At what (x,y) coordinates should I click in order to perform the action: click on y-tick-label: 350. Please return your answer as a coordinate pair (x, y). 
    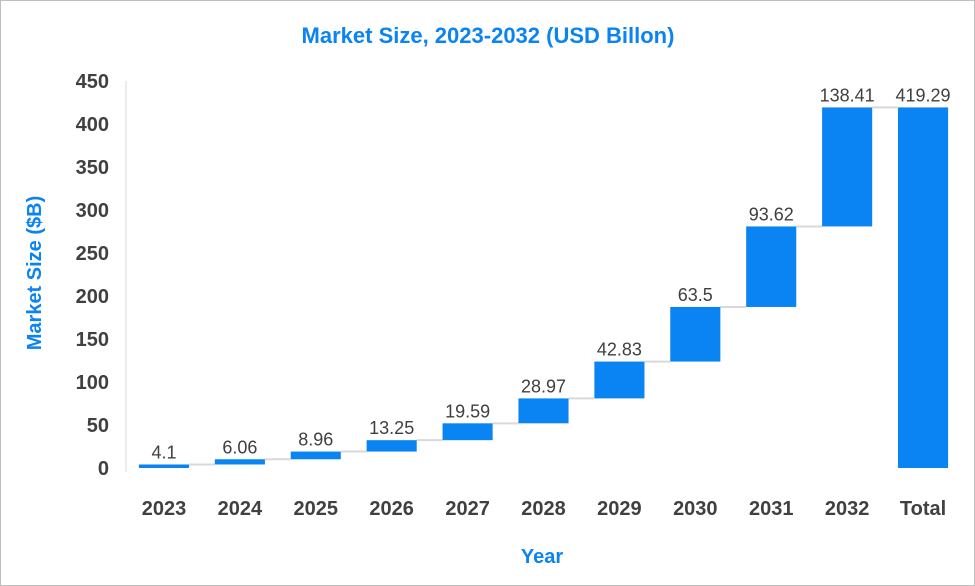
    Looking at the image, I should click on (92, 168).